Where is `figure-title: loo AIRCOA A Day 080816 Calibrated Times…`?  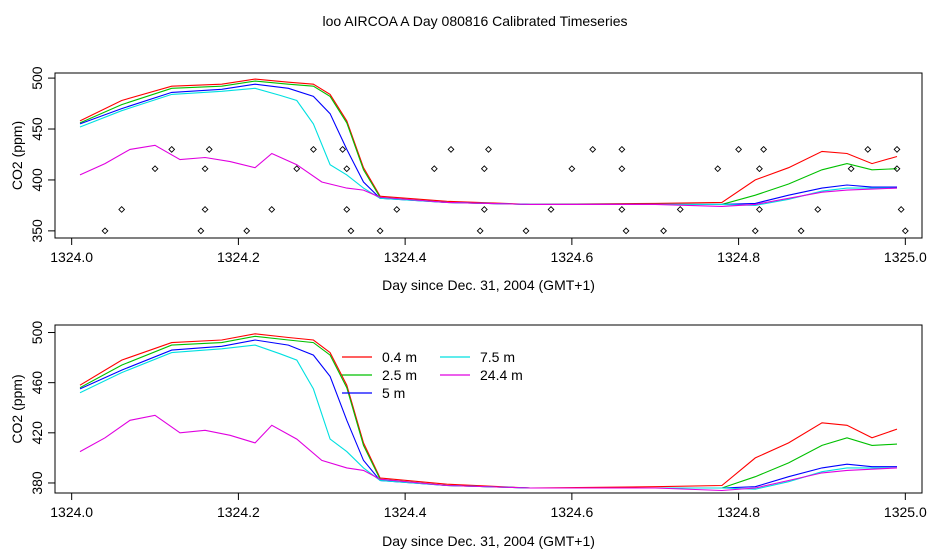 figure-title: loo AIRCOA A Day 080816 Calibrated Times… is located at coordinates (474, 21).